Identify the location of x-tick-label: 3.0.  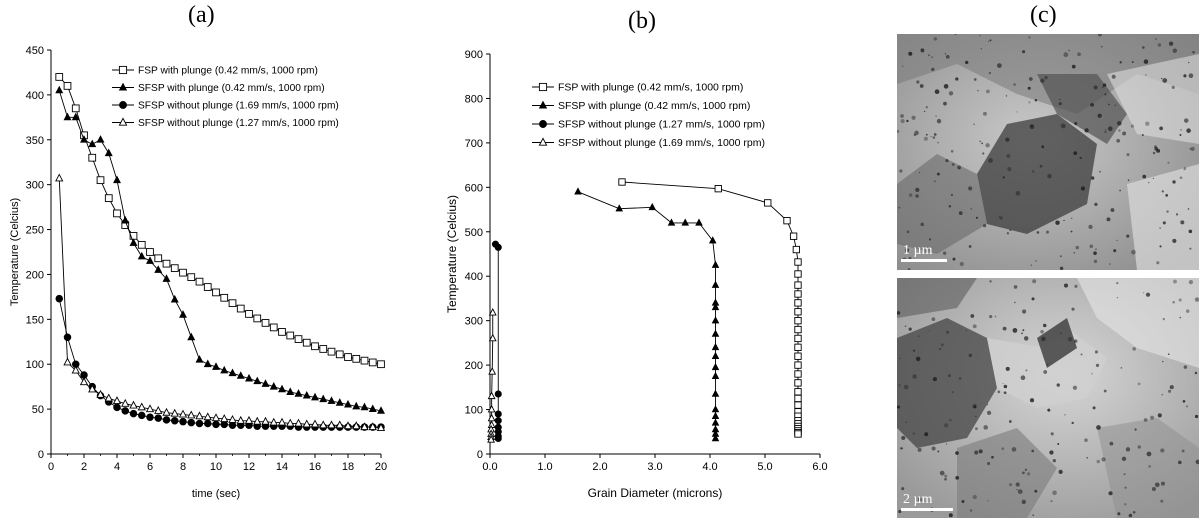
(654, 467).